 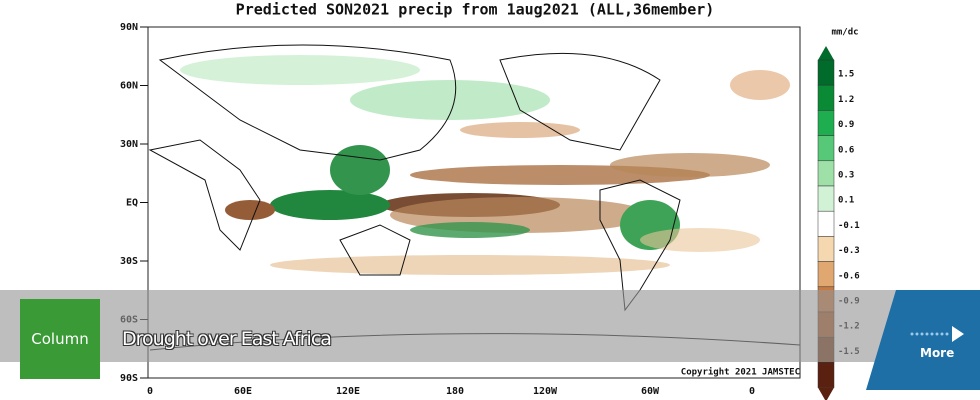 I want to click on colorbar-label: 0.6, so click(x=846, y=150).